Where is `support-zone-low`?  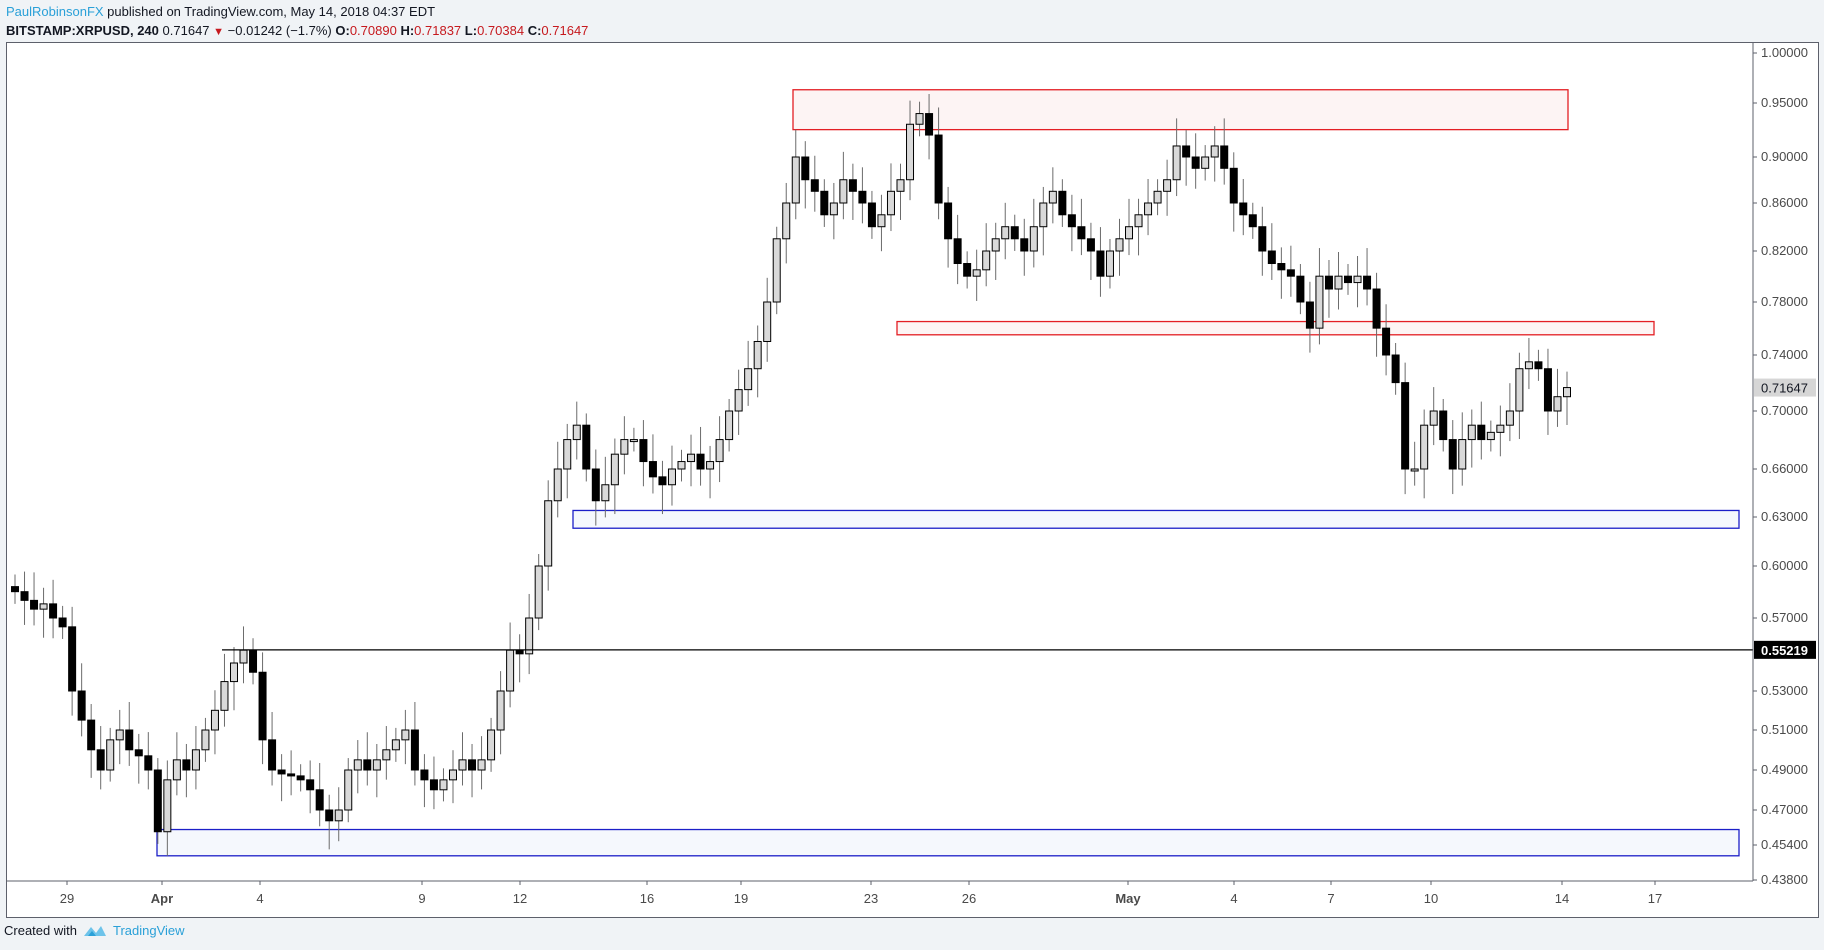 support-zone-low is located at coordinates (948, 842).